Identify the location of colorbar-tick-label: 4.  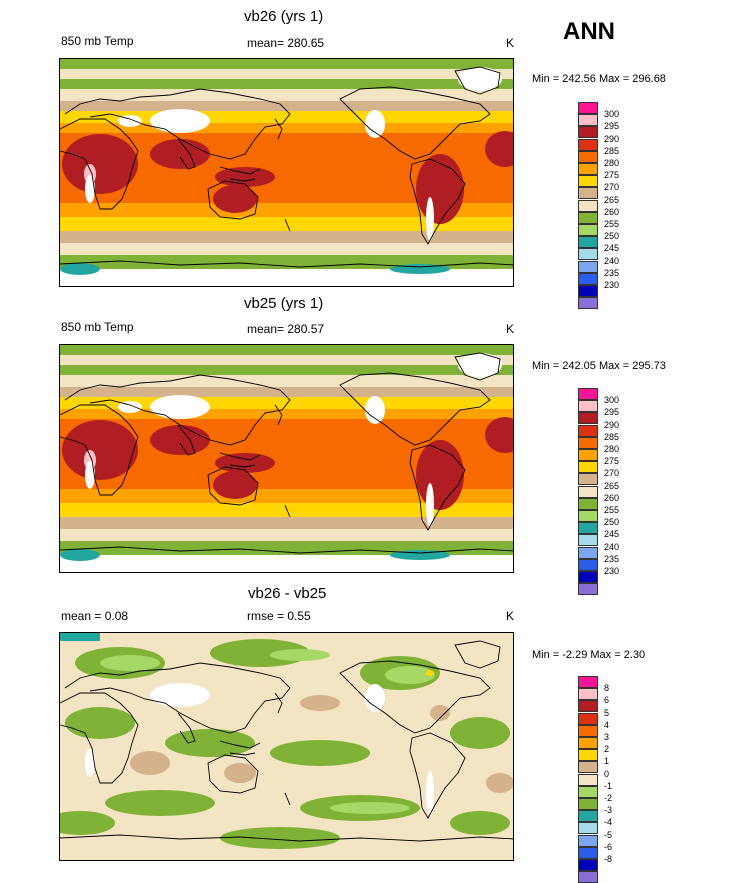
(607, 724).